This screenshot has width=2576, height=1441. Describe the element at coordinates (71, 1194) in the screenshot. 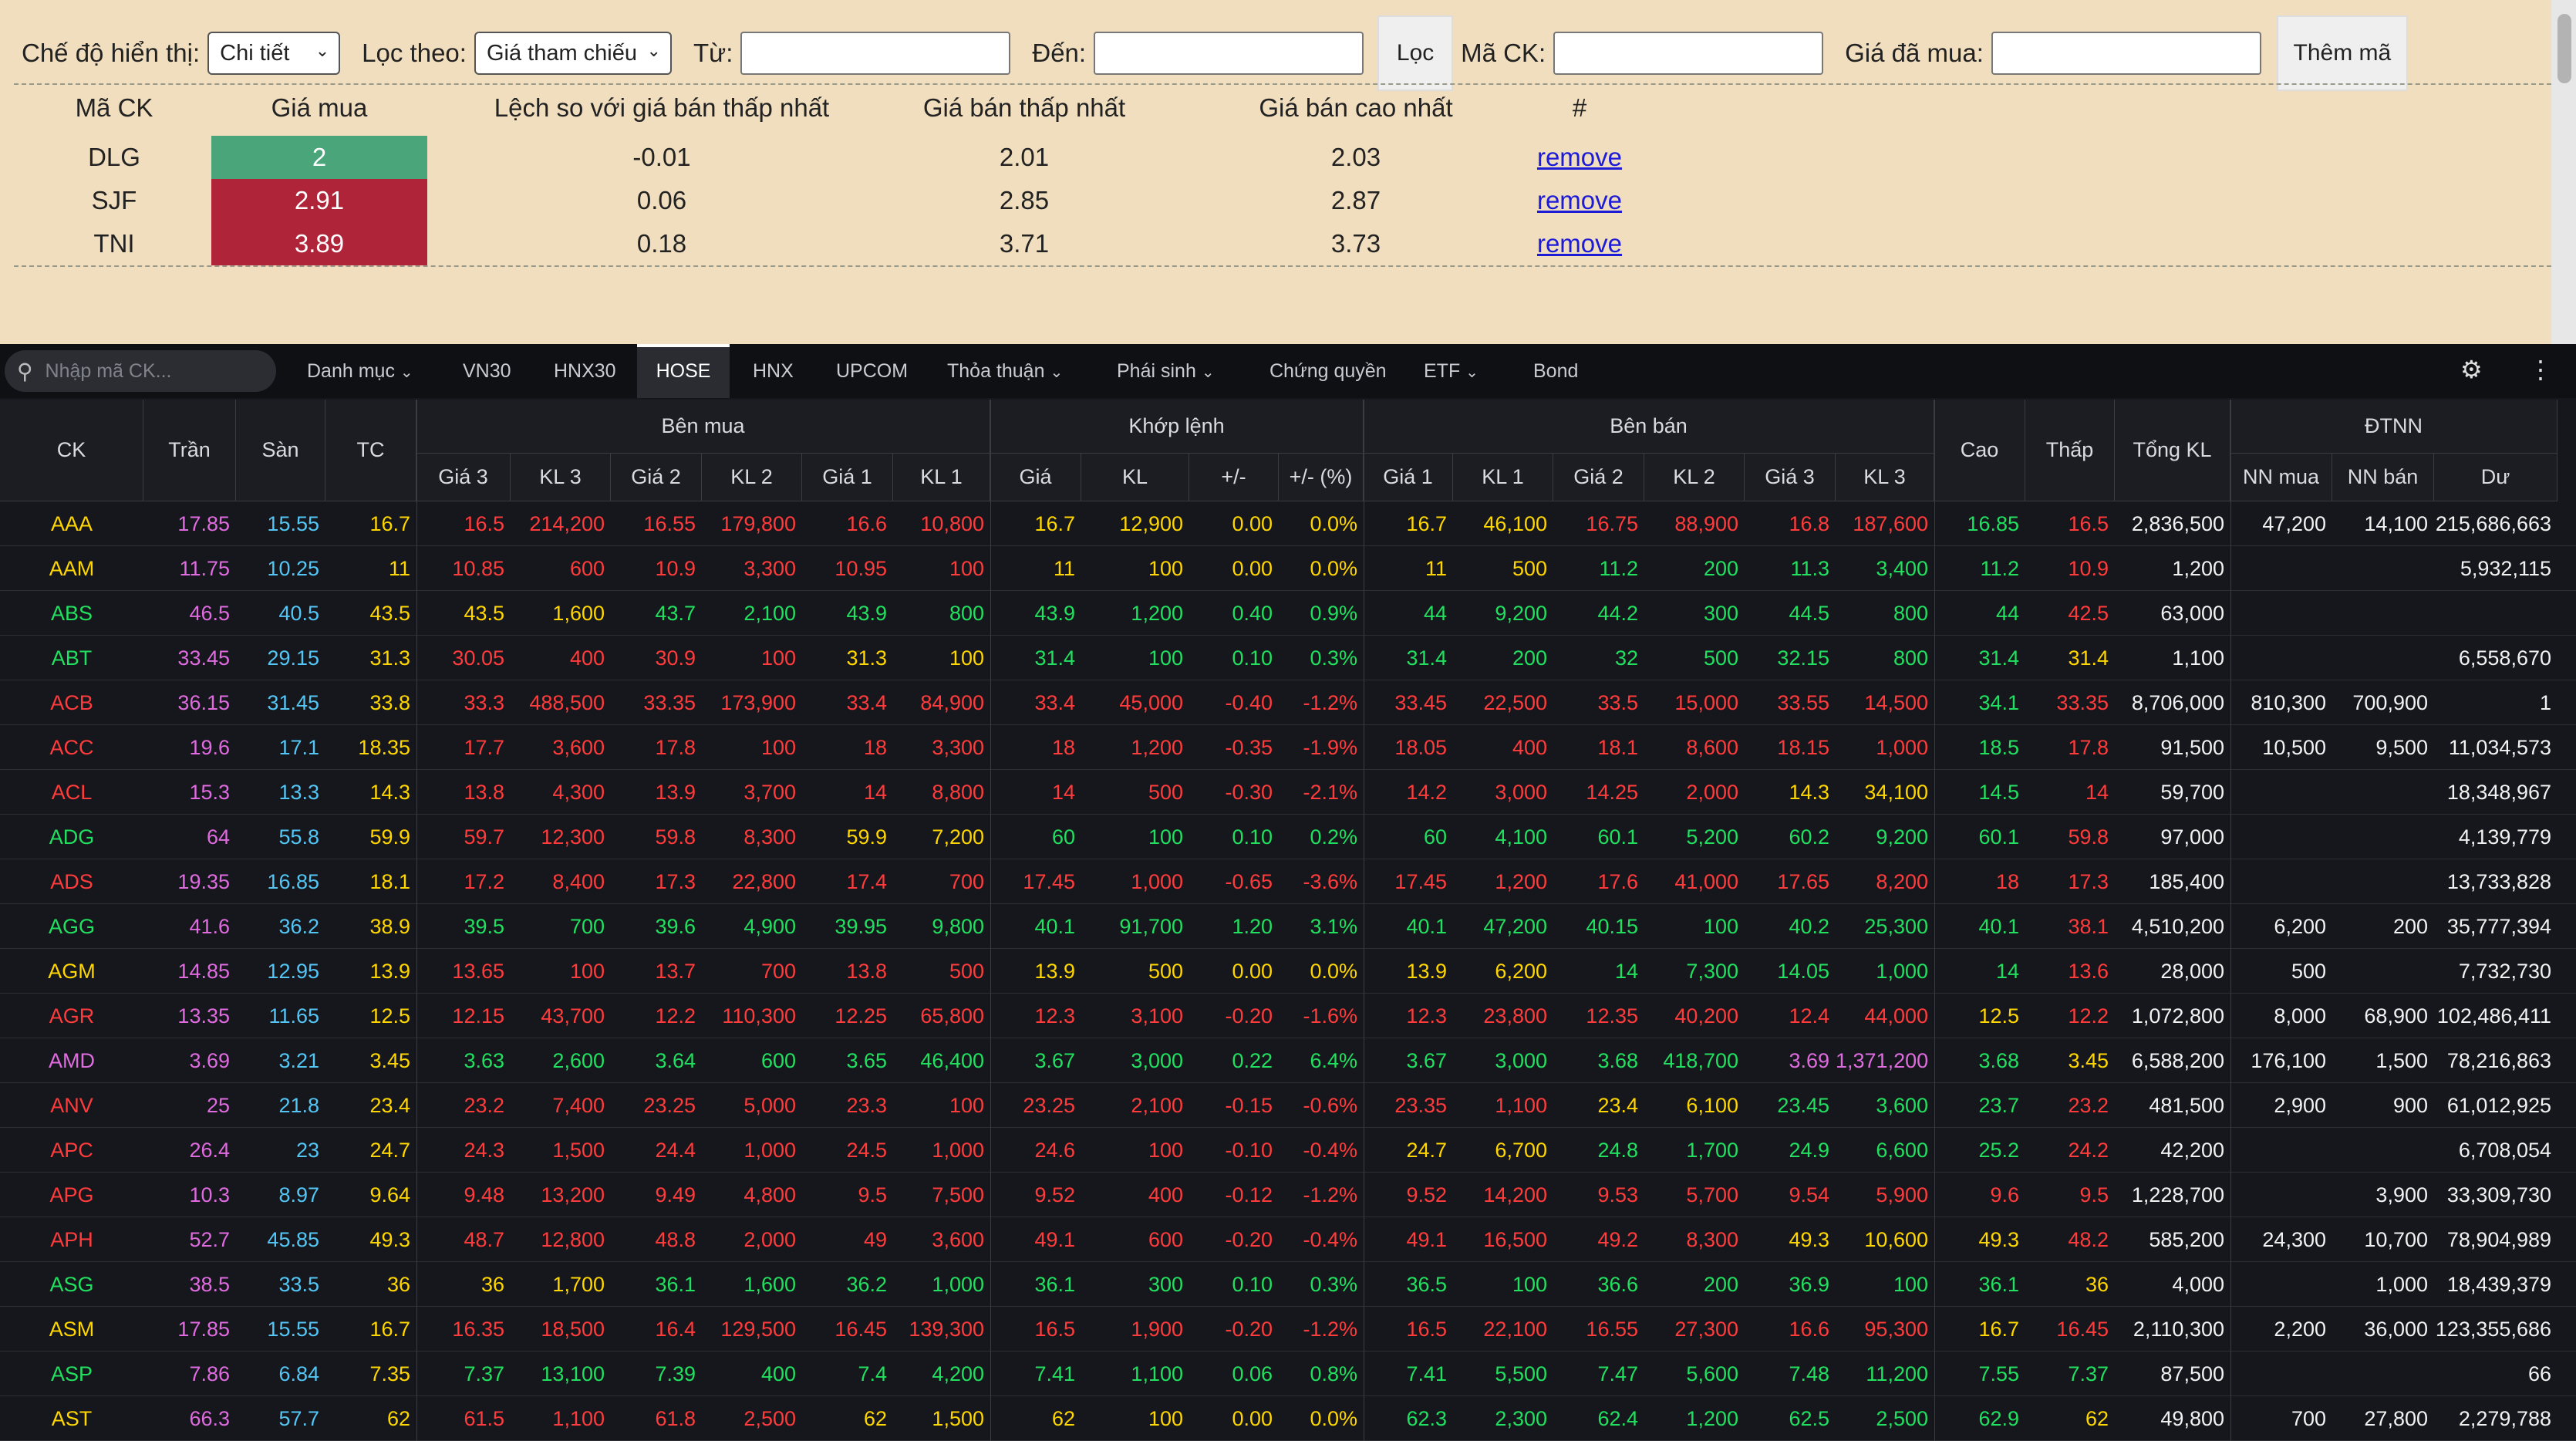

I see `stock-code: APG` at that location.